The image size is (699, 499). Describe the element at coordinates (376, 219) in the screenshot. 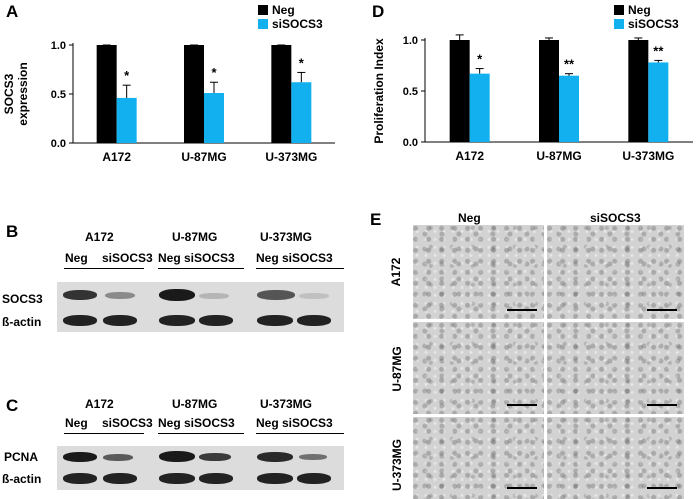

I see `panel-e-label: E` at that location.